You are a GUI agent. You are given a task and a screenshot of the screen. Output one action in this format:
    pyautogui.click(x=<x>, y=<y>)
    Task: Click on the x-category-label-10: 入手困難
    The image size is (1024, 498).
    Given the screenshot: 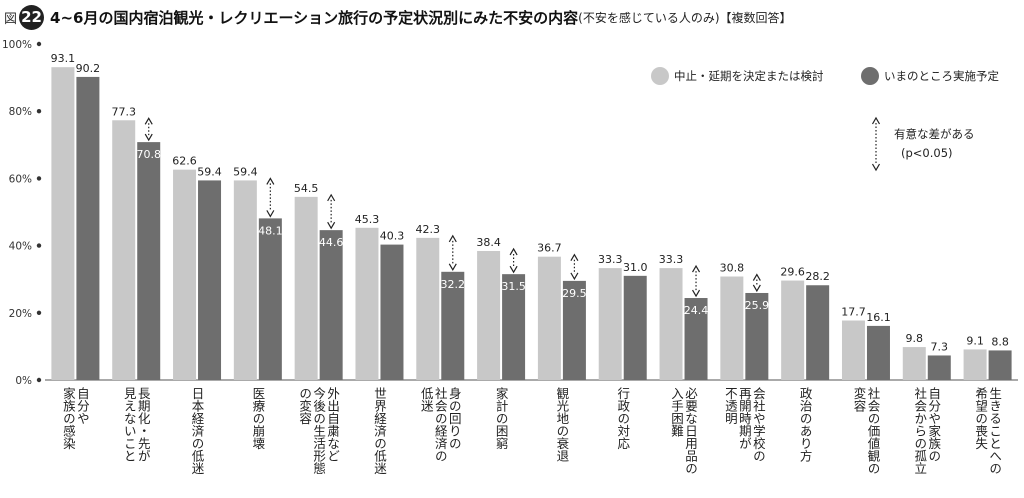 What is the action you would take?
    pyautogui.click(x=676, y=412)
    